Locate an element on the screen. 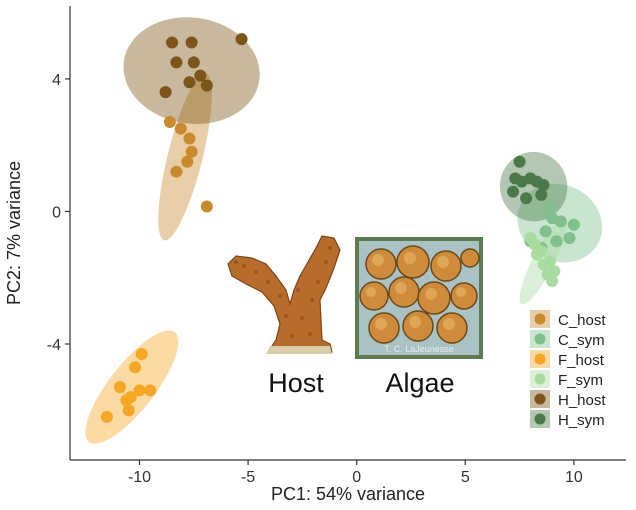 The width and height of the screenshot is (636, 510). y-axis-title: PC2: 7% variance is located at coordinates (14, 233).